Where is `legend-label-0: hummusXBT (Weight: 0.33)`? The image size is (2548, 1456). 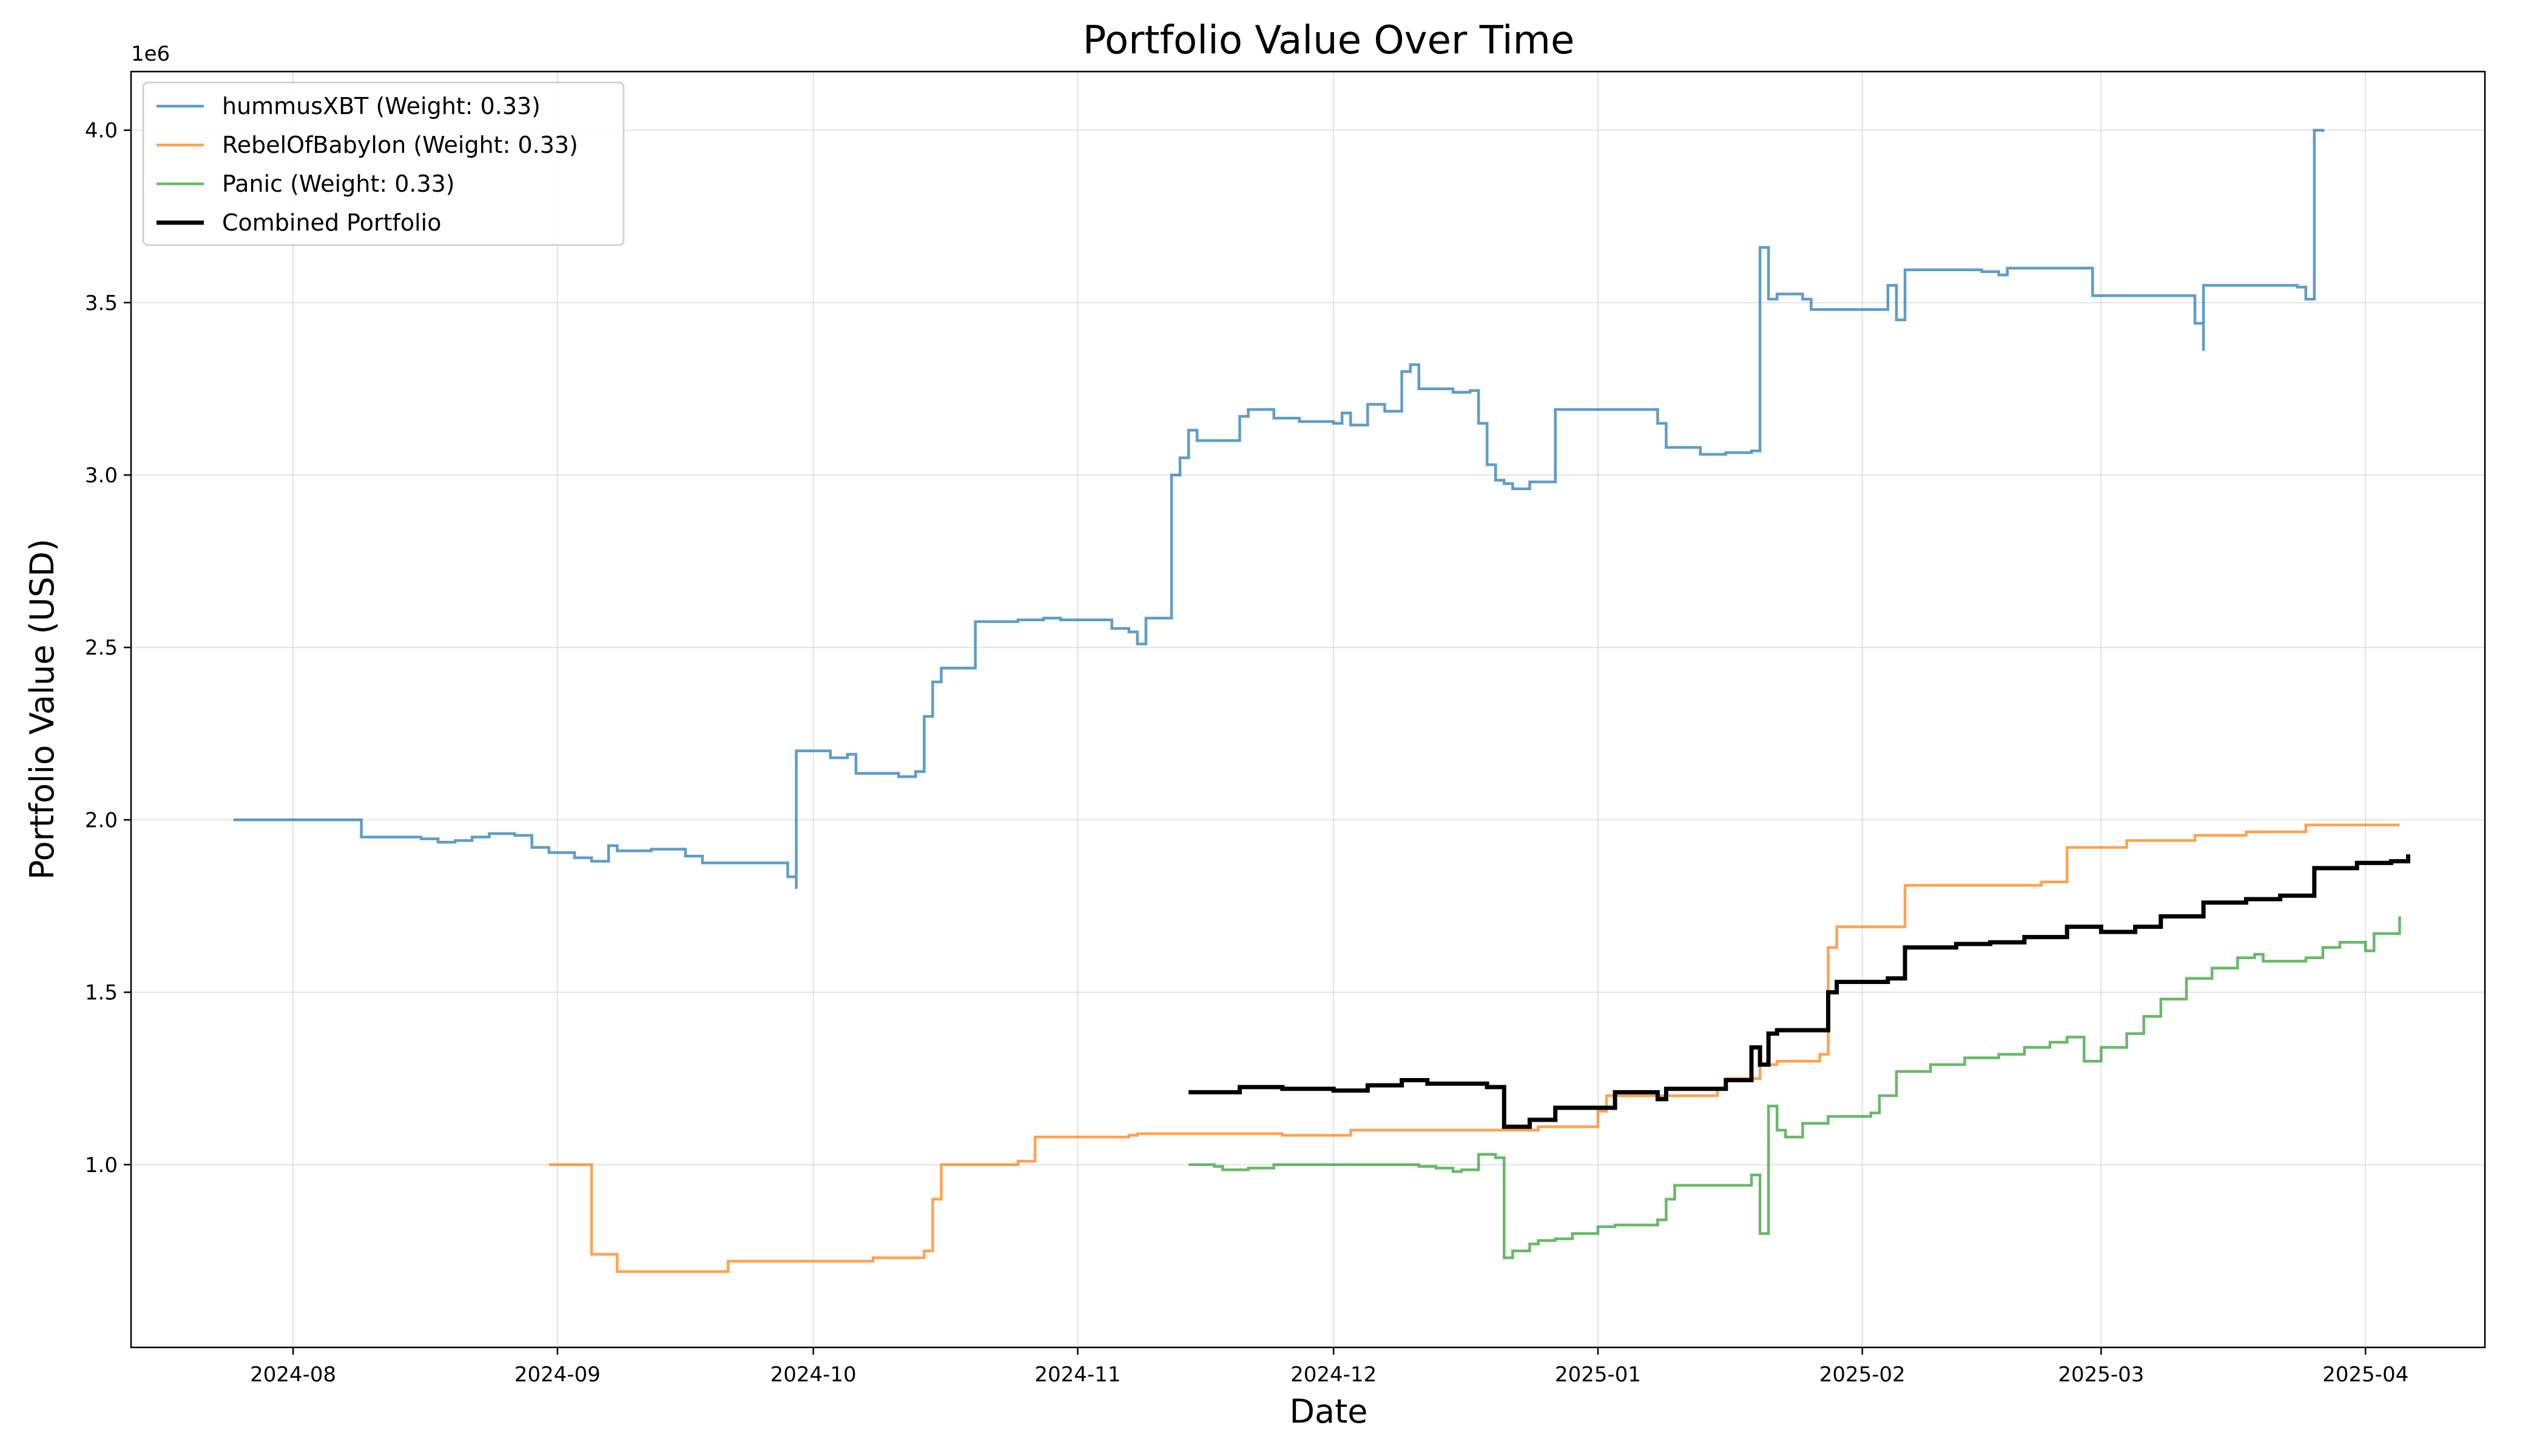 legend-label-0: hummusXBT (Weight: 0.33) is located at coordinates (381, 106).